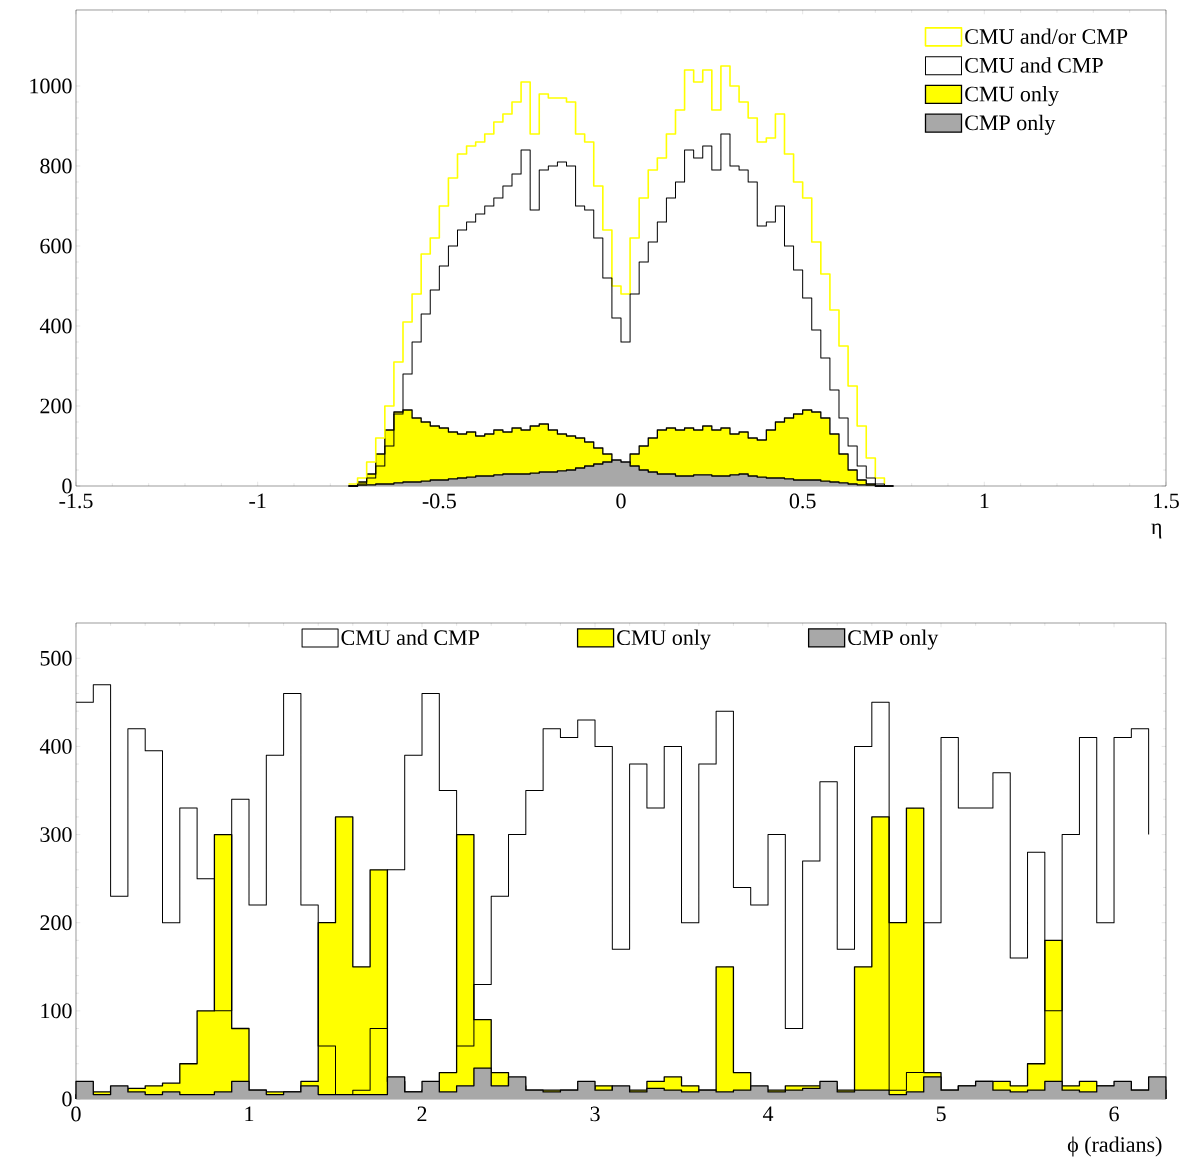 This screenshot has height=1168, width=1189. What do you see at coordinates (1046, 36) in the screenshot?
I see `legend-label: CMU and/or CMP` at bounding box center [1046, 36].